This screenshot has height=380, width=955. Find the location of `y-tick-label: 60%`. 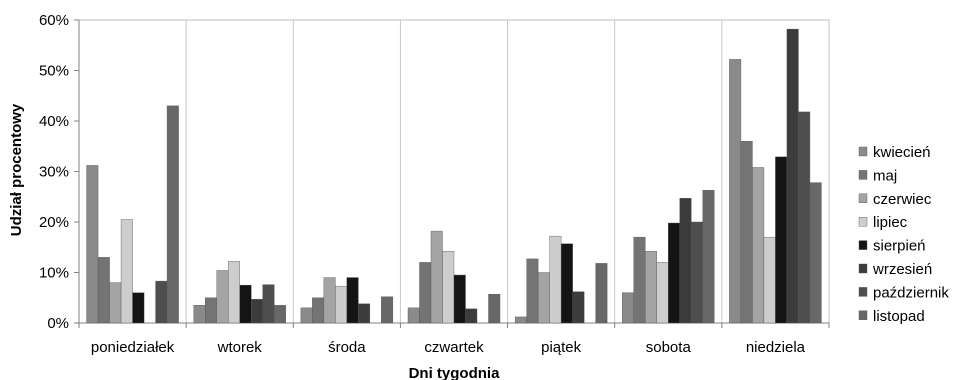

y-tick-label: 60% is located at coordinates (54, 20).